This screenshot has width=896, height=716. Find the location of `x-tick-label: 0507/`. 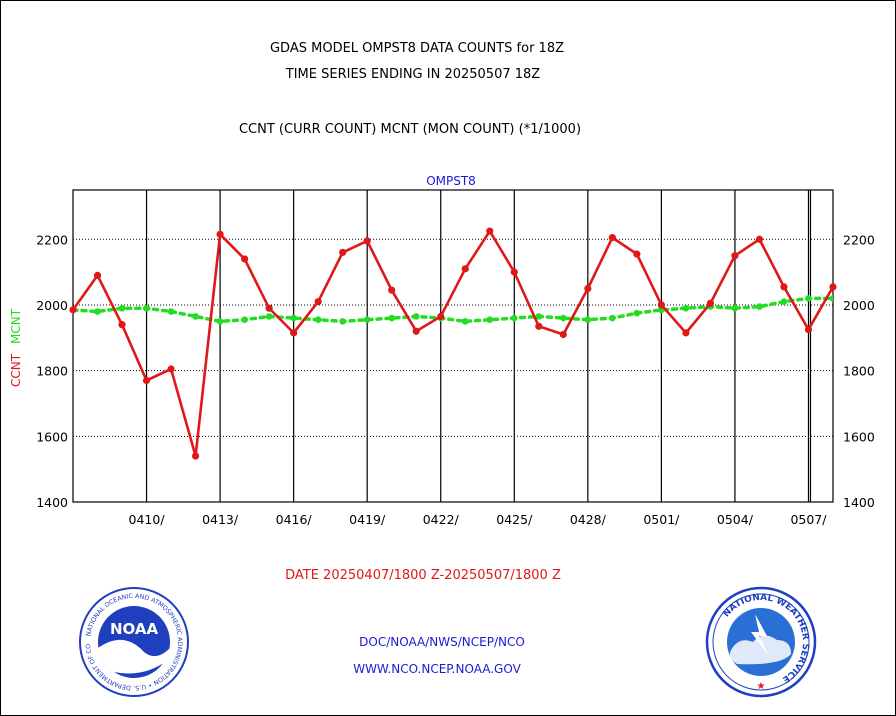

x-tick-label: 0507/ is located at coordinates (808, 519).